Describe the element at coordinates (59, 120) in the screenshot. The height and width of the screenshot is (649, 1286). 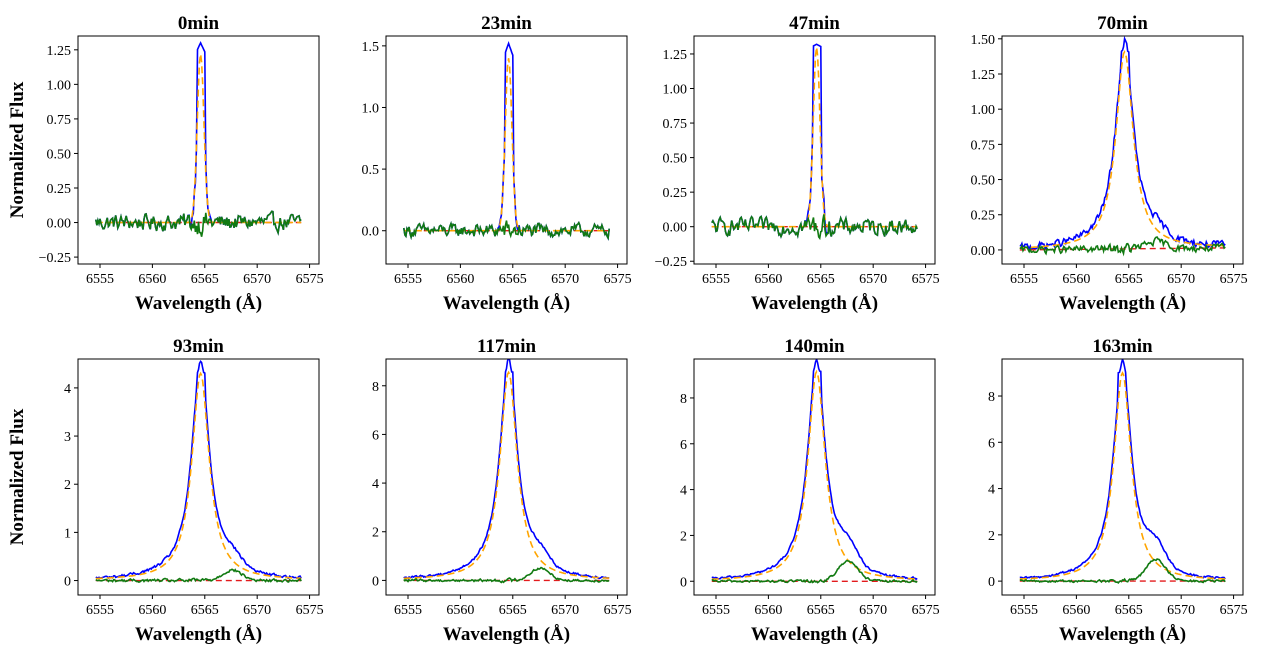
I see `y-tick-label: 0.75` at that location.